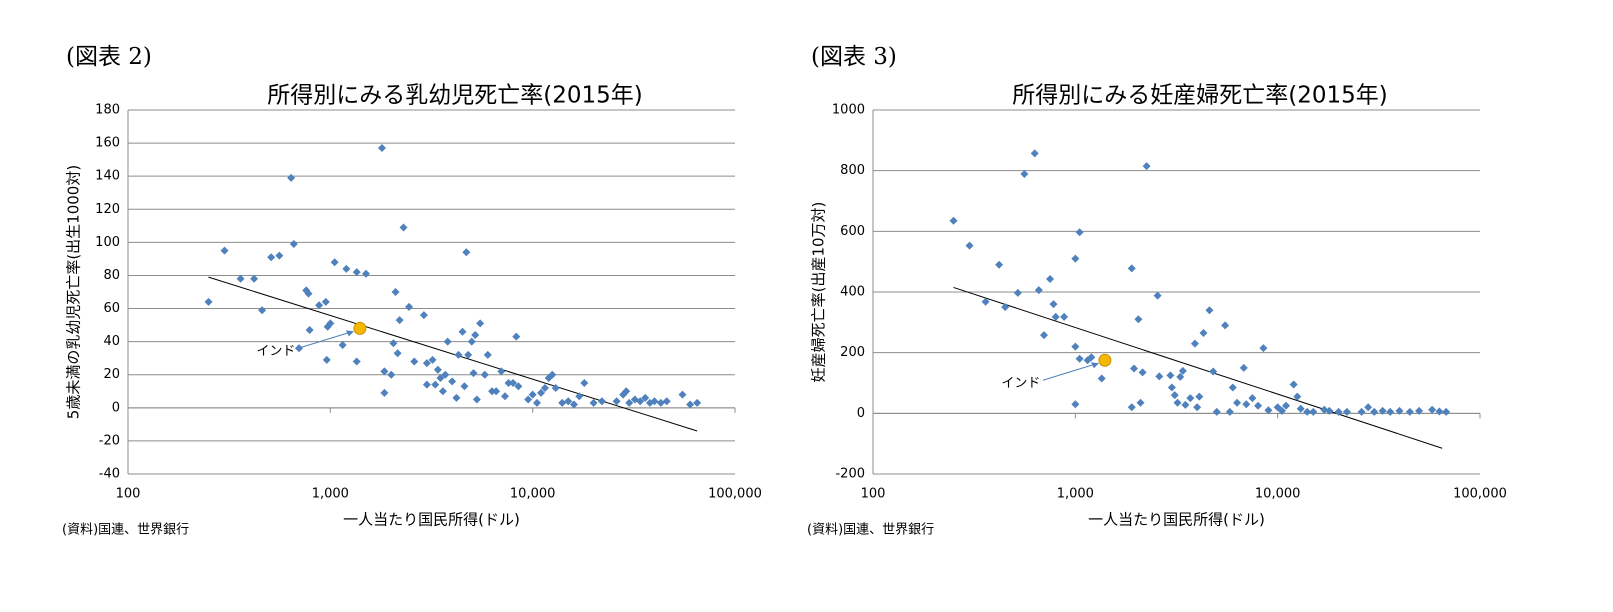  I want to click on trend-line, so click(1198, 367).